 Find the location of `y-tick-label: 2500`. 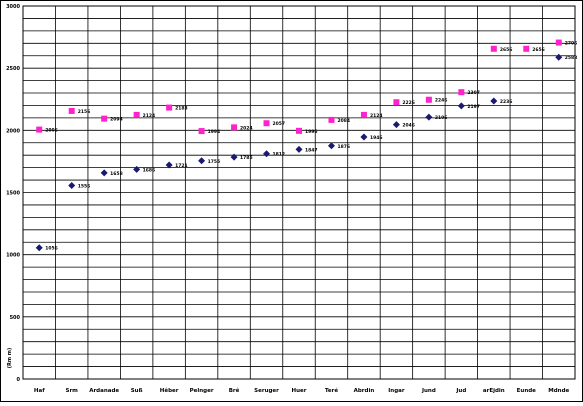

y-tick-label: 2500 is located at coordinates (13, 69).